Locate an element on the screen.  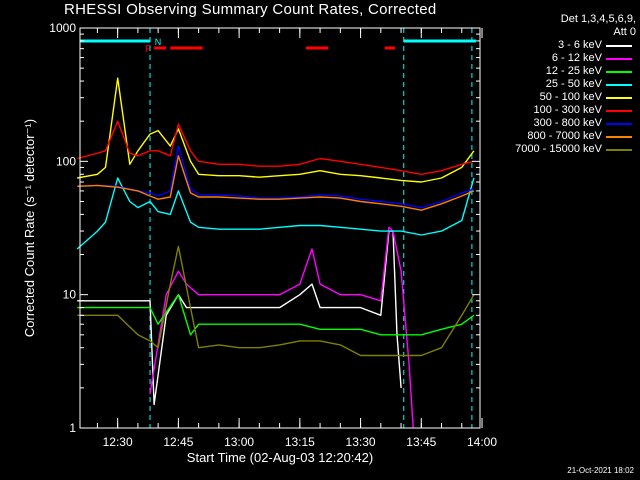
flag-f-label: F is located at coordinates (148, 49).